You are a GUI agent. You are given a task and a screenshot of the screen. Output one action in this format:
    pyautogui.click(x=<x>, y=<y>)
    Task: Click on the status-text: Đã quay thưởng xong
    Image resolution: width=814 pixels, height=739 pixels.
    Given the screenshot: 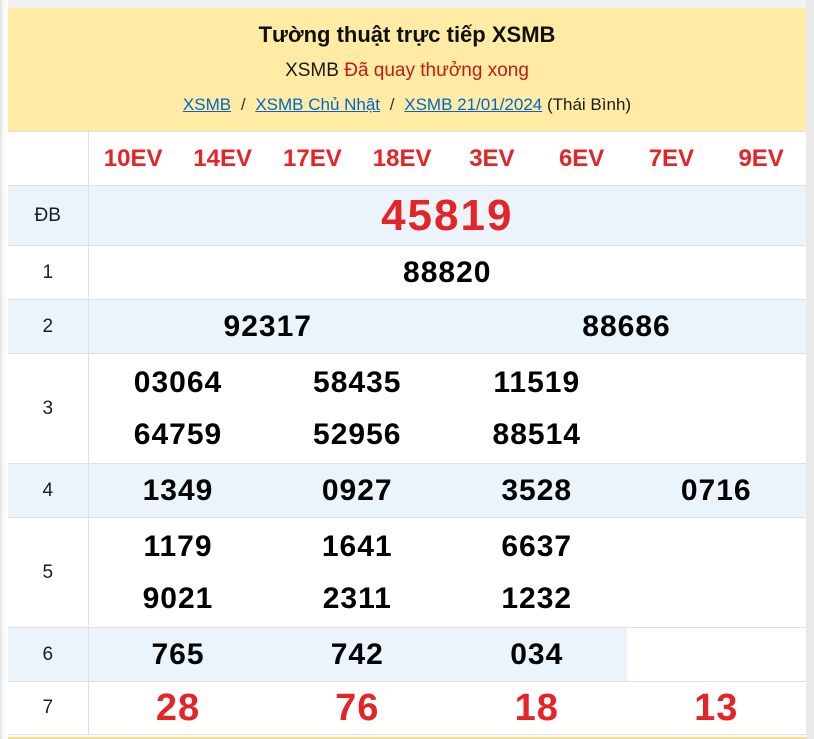 What is the action you would take?
    pyautogui.click(x=436, y=70)
    